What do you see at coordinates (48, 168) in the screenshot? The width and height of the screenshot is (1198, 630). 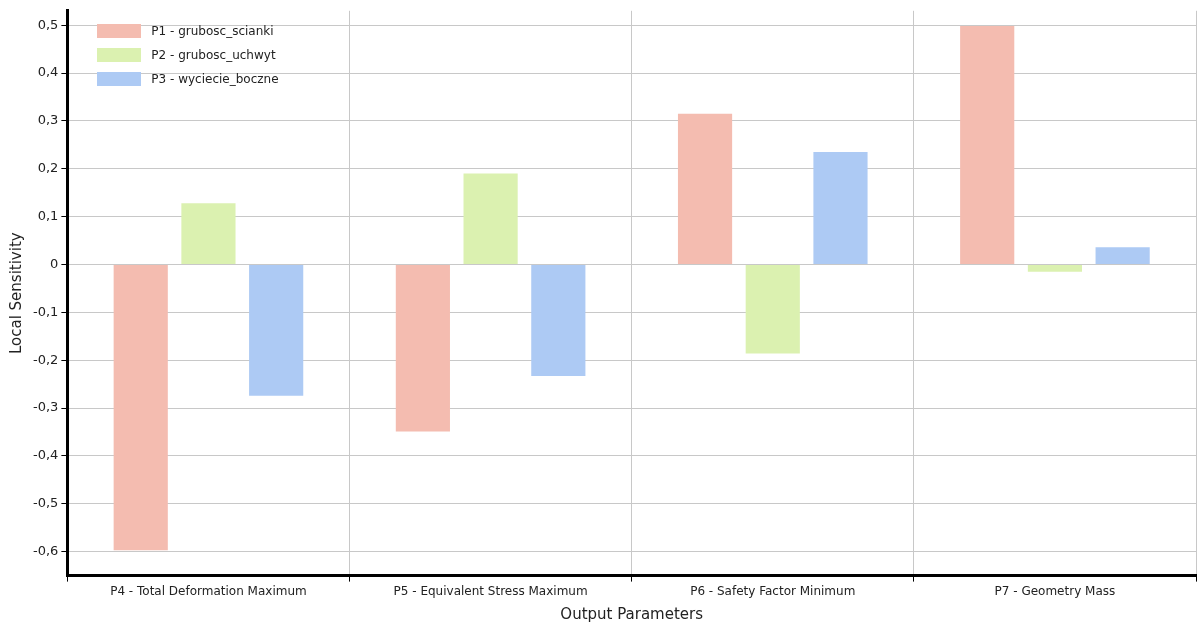 I see `y-tick-label: 0,2` at bounding box center [48, 168].